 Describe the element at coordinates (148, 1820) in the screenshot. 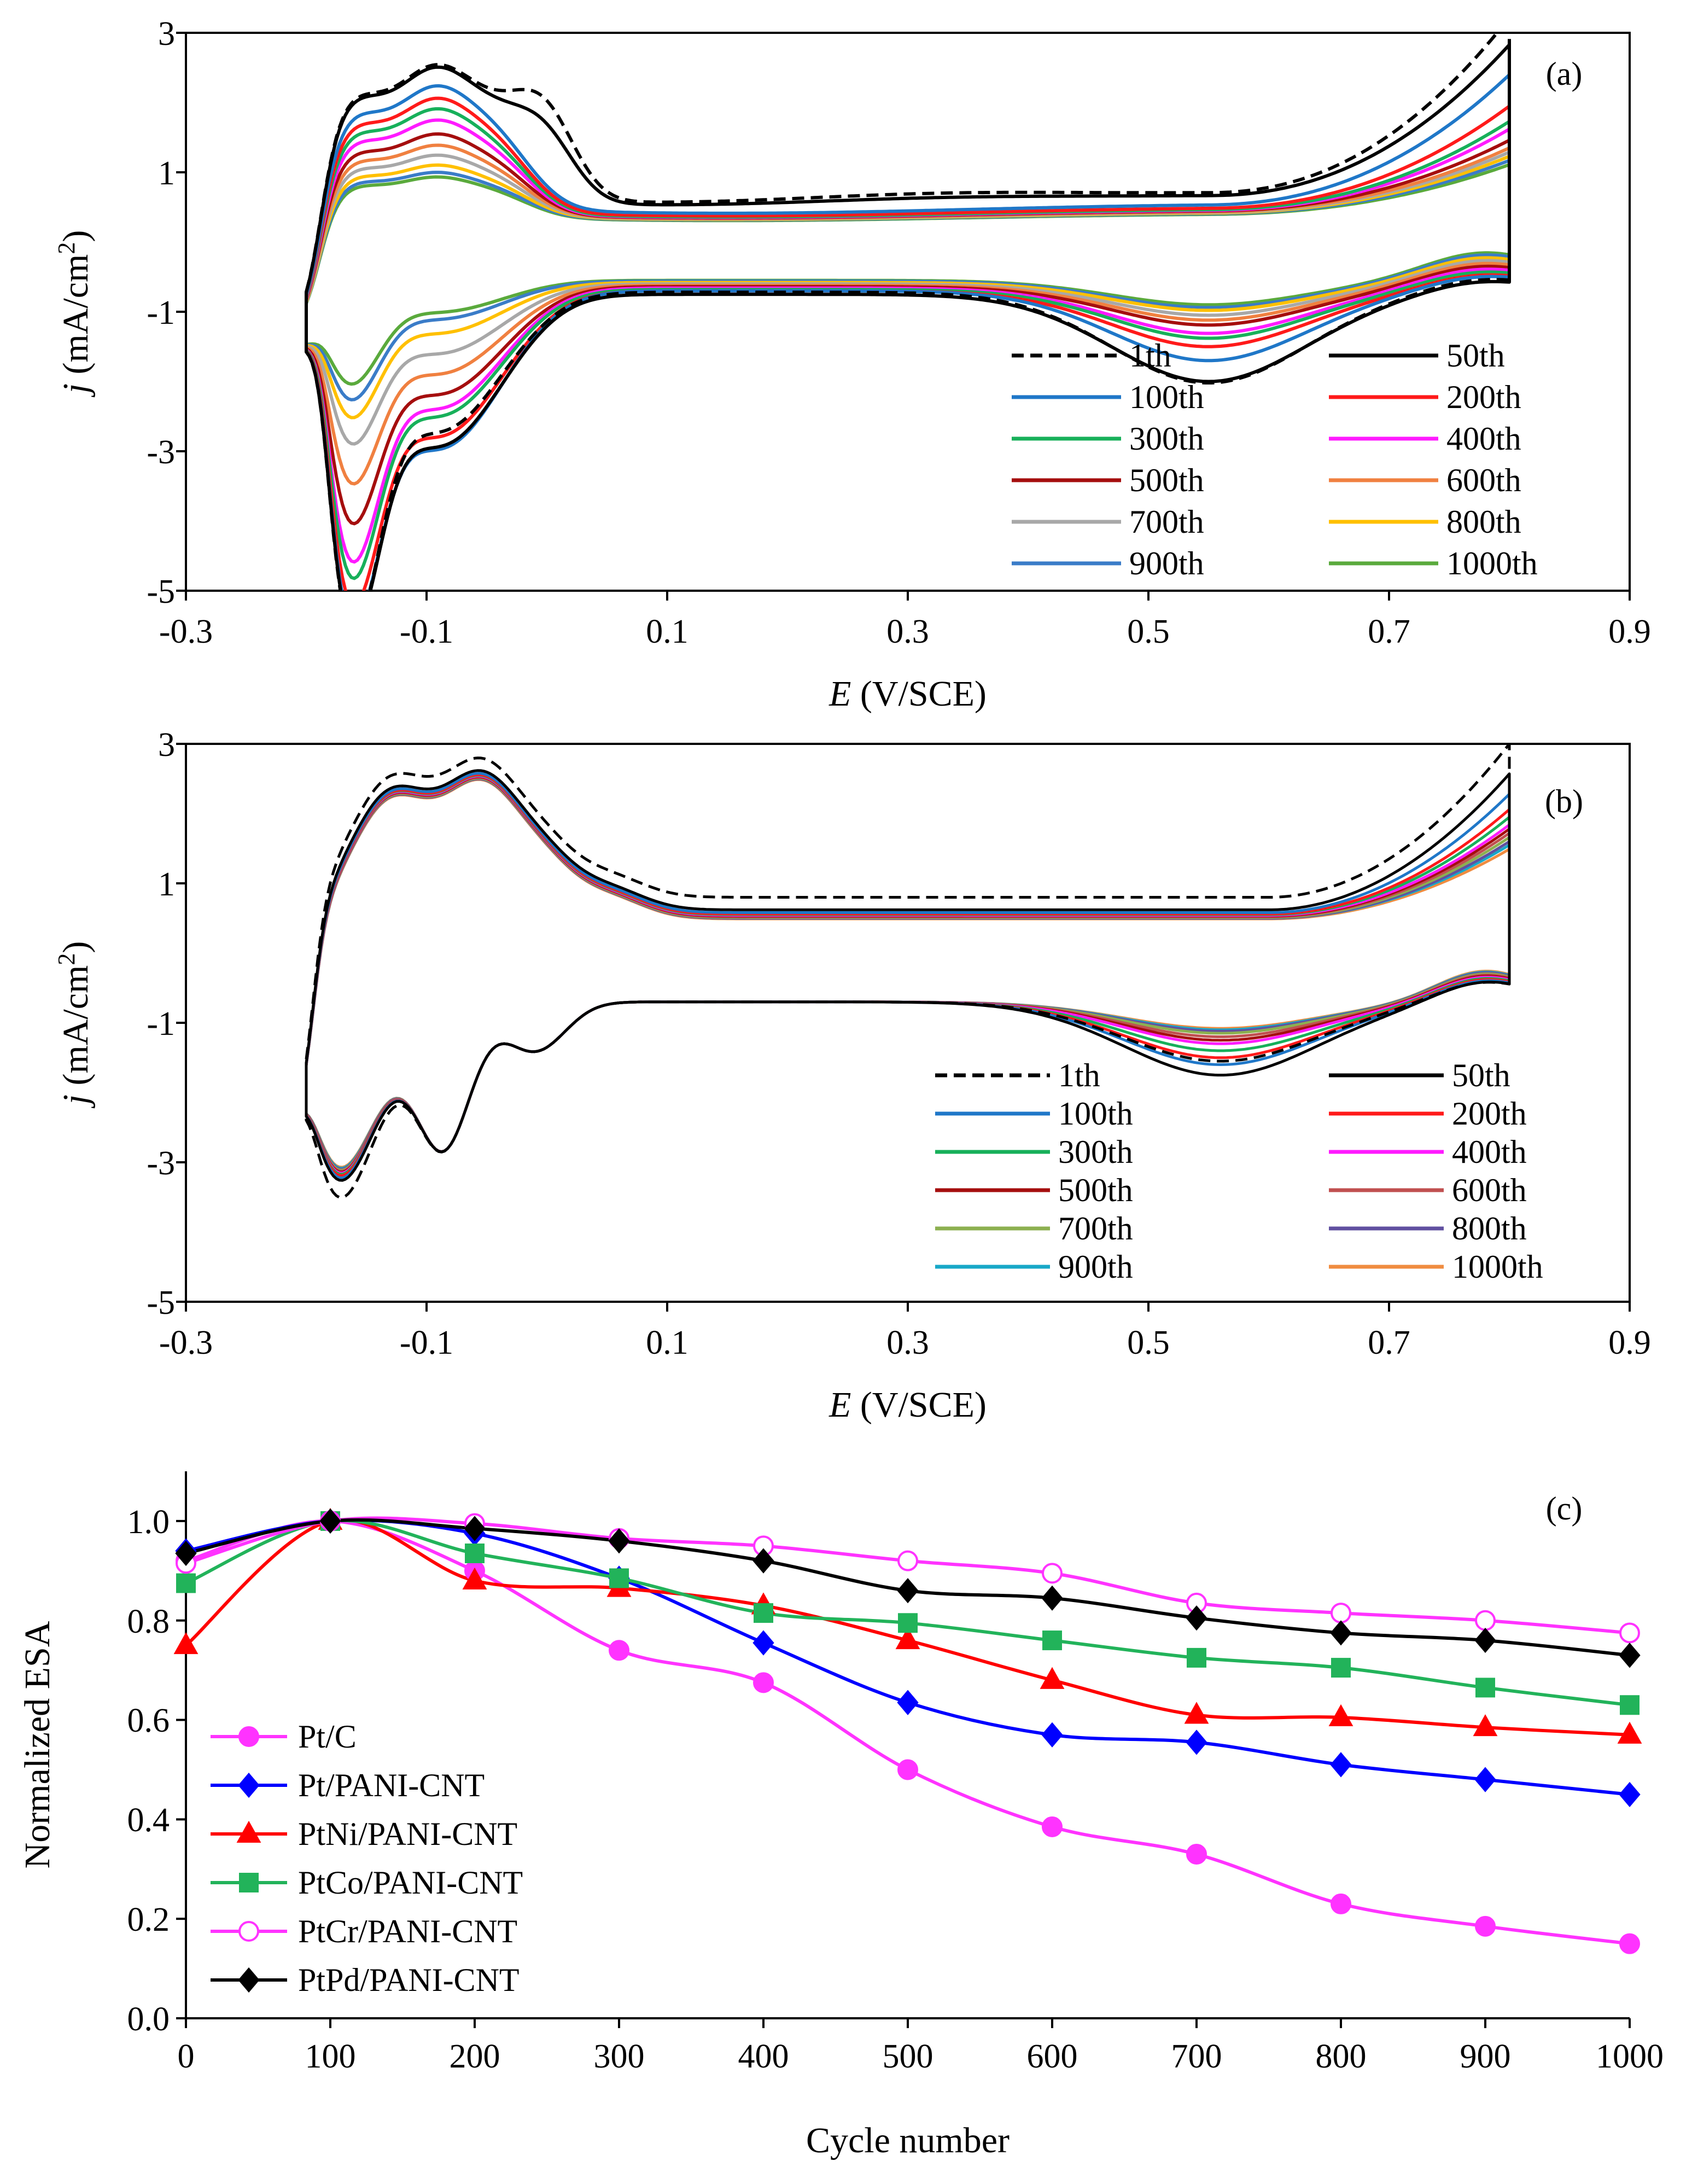

I see `panel-c-ytick-label: 0.4` at that location.